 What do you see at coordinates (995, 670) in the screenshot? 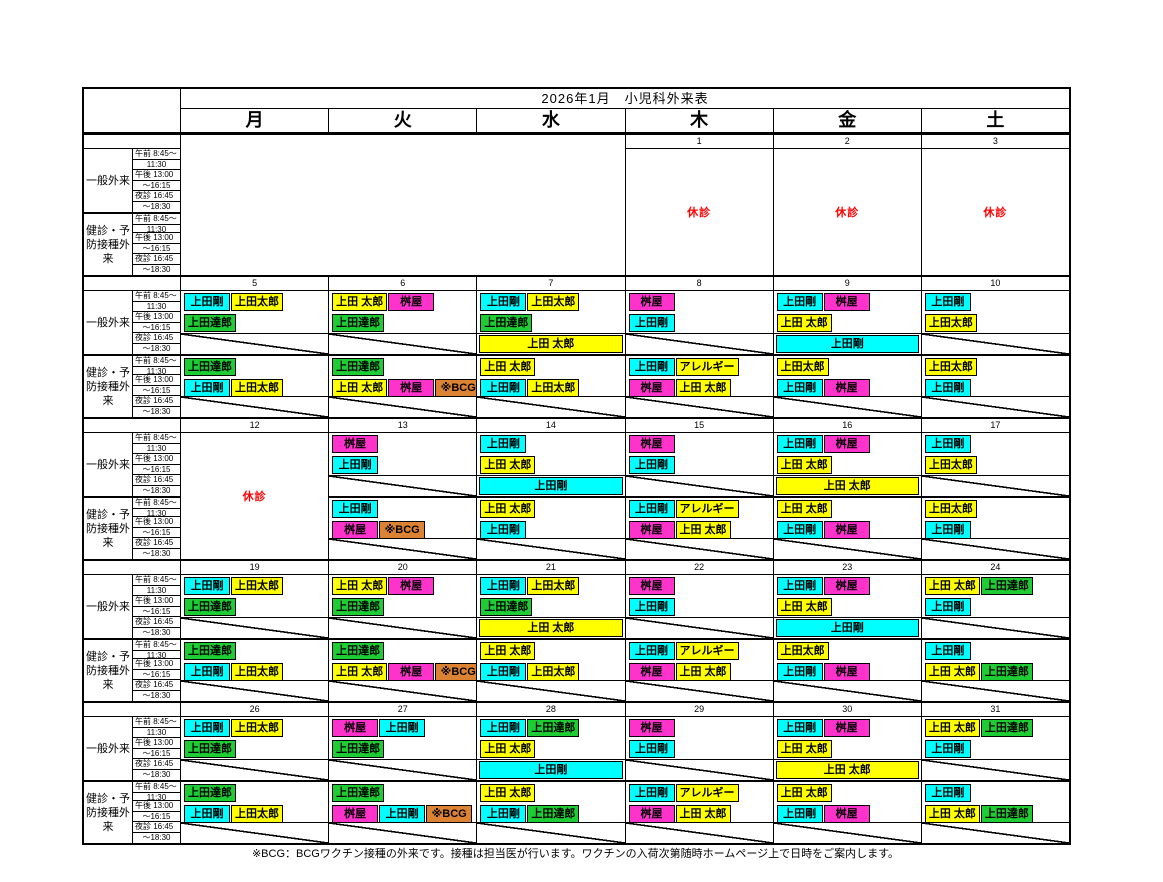
I see `session-pm: 上田 太郎 上田達郎` at bounding box center [995, 670].